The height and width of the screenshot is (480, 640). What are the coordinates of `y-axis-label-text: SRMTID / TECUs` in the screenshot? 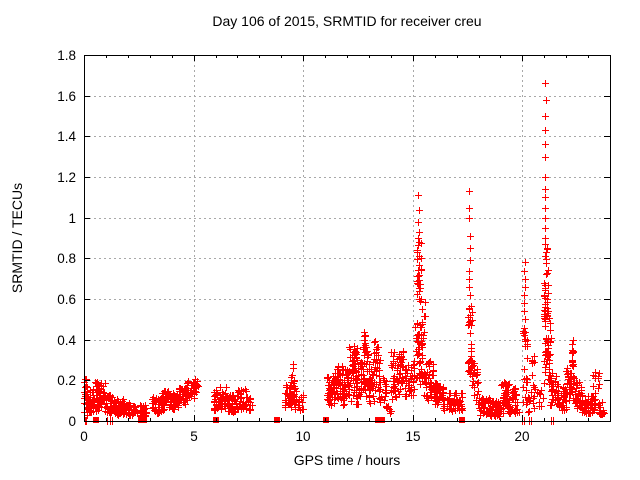 It's located at (17, 238).